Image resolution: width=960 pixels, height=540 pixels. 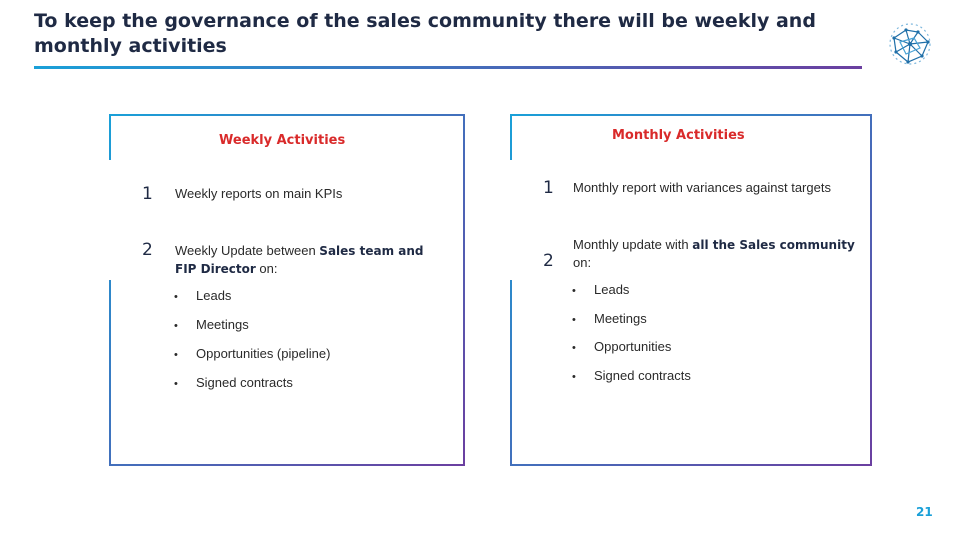 I want to click on weekly-bullet-signed-contracts: • Signed contracts, so click(x=233, y=382).